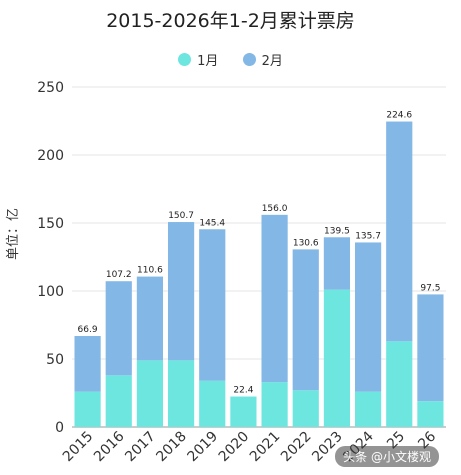 The height and width of the screenshot is (475, 461). Describe the element at coordinates (337, 231) in the screenshot. I see `data-label-2023: 139.5` at that location.